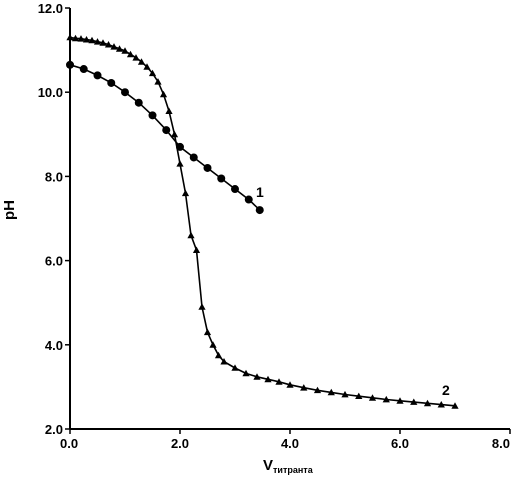 This screenshot has height=478, width=520. What do you see at coordinates (293, 470) in the screenshot?
I see `x-axis-title-sub: титранта` at bounding box center [293, 470].